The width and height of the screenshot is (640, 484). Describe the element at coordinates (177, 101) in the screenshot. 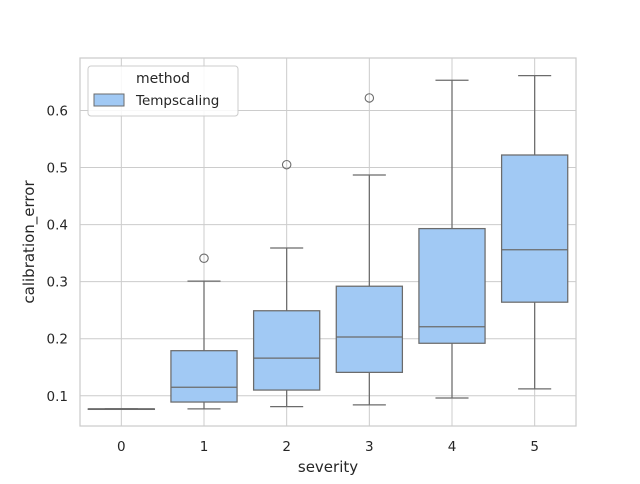

I see `legend-entry-tempscaling: Tempscaling` at that location.